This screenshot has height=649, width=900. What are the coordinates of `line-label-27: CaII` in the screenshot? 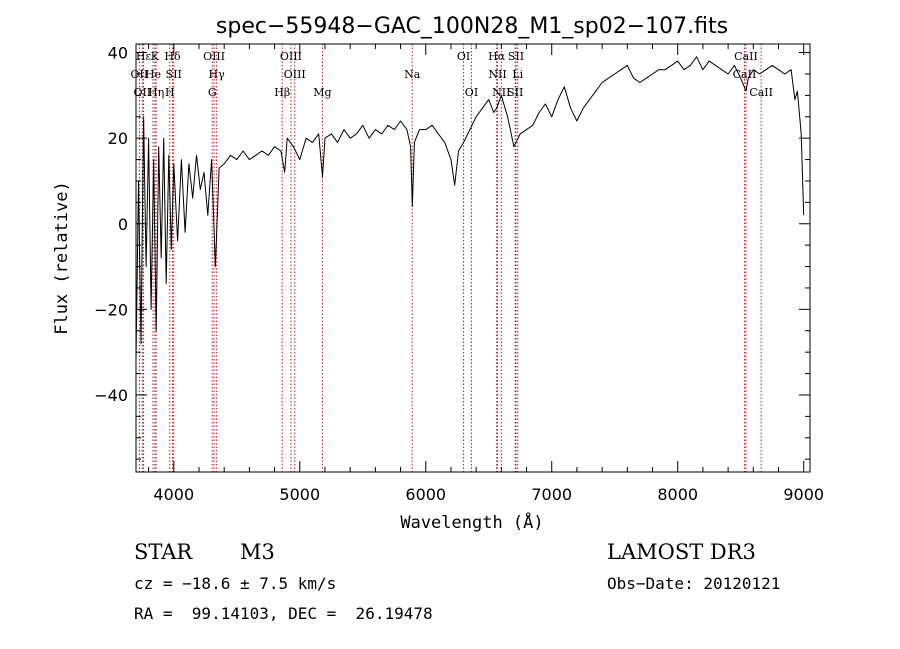 It's located at (761, 92).